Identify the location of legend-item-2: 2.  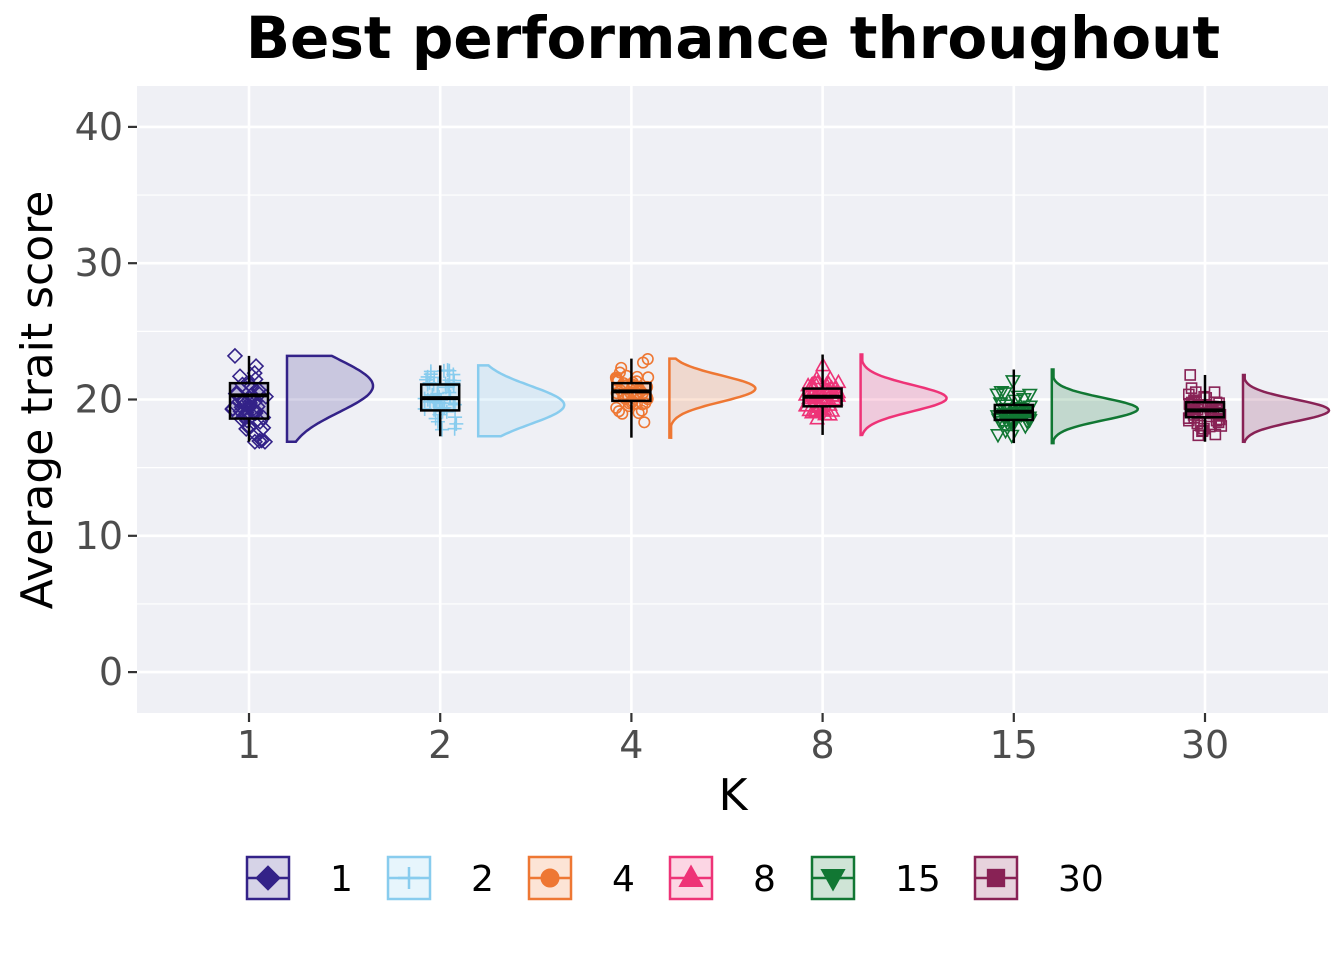
(440, 878).